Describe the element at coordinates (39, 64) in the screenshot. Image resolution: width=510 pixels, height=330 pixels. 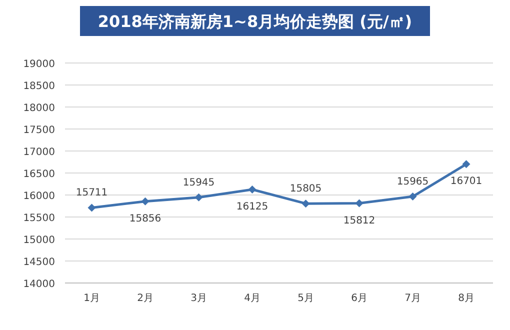
I see `y-tick-label: 19000` at that location.